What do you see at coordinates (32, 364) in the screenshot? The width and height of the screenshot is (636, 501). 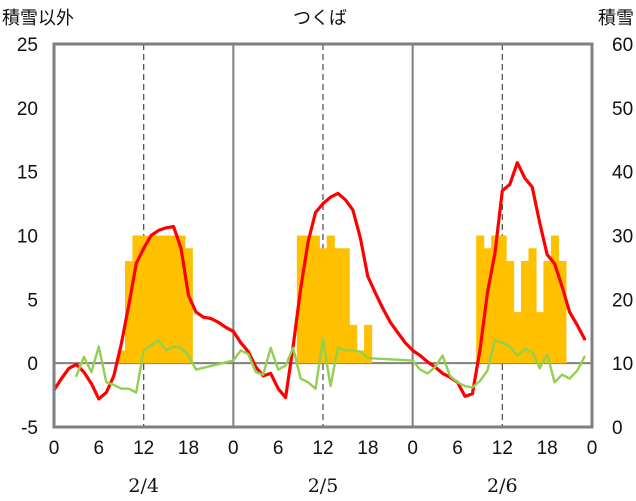 I see `left-y-tick-label: 0` at bounding box center [32, 364].